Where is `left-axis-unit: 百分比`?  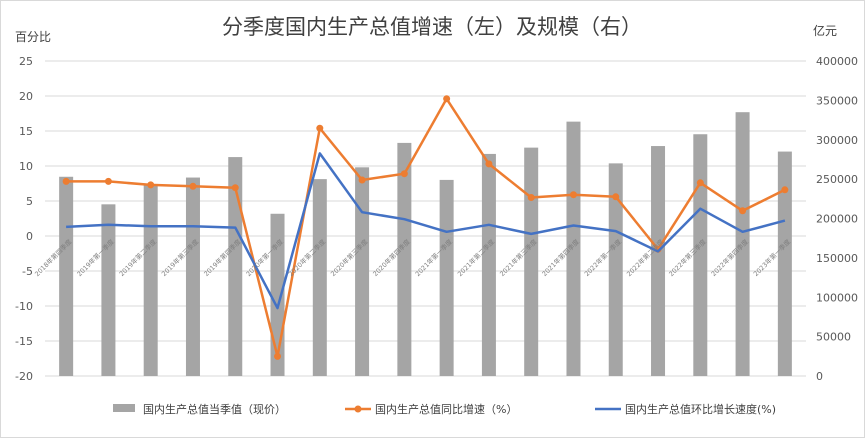
left-axis-unit: 百分比 is located at coordinates (33, 37).